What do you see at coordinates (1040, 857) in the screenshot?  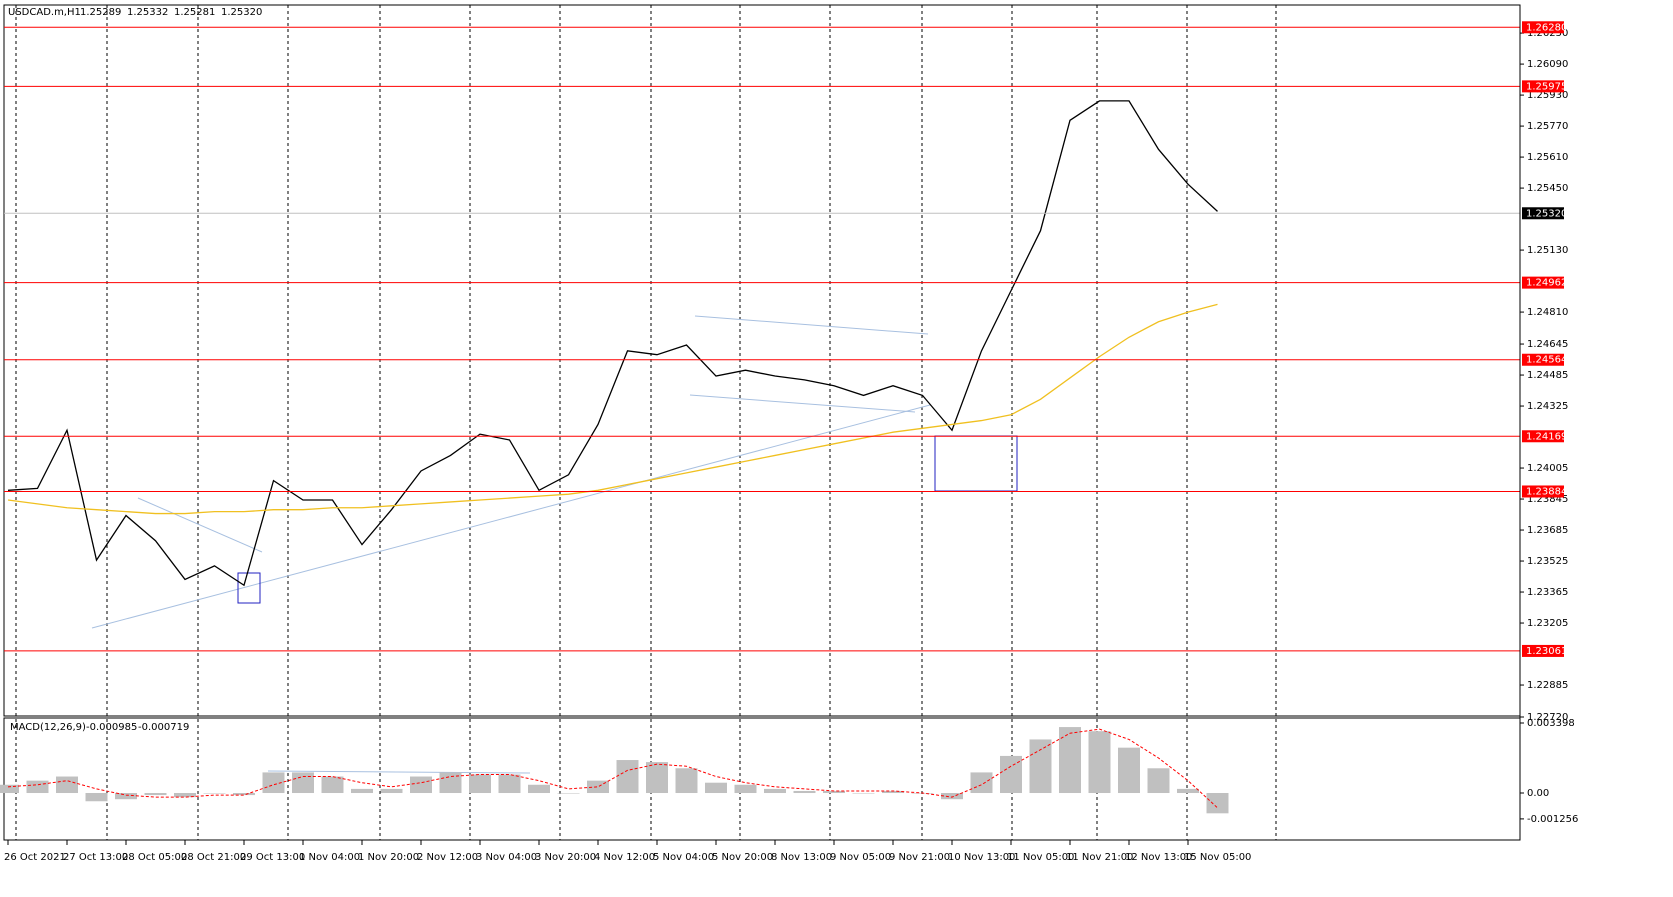 I see `x-tick-label: 11 Nov 05:00` at bounding box center [1040, 857].